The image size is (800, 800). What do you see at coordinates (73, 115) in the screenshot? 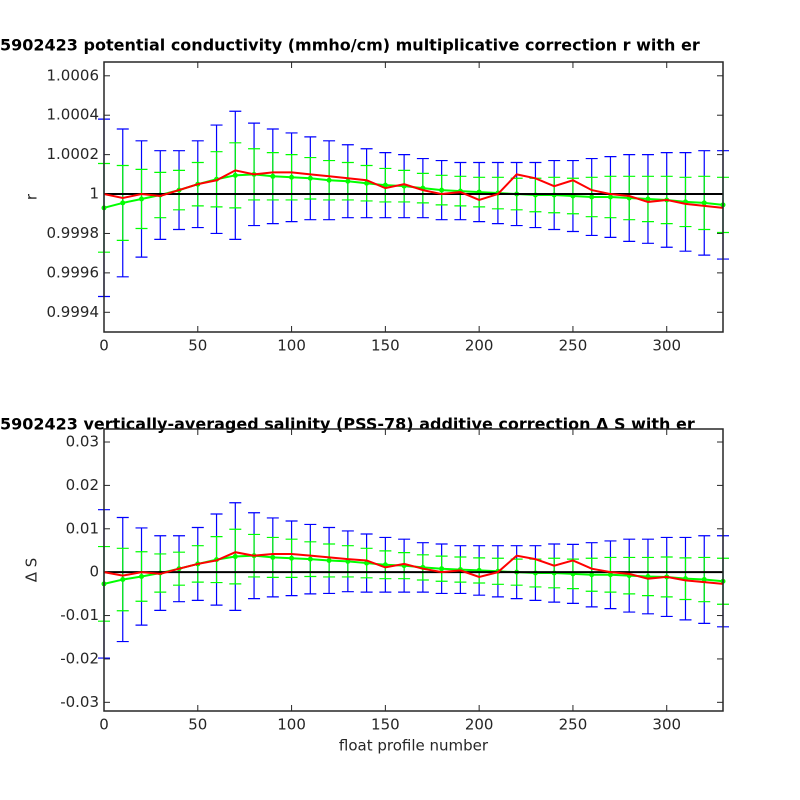
I see `y-tick-label: 1.0004` at bounding box center [73, 115].